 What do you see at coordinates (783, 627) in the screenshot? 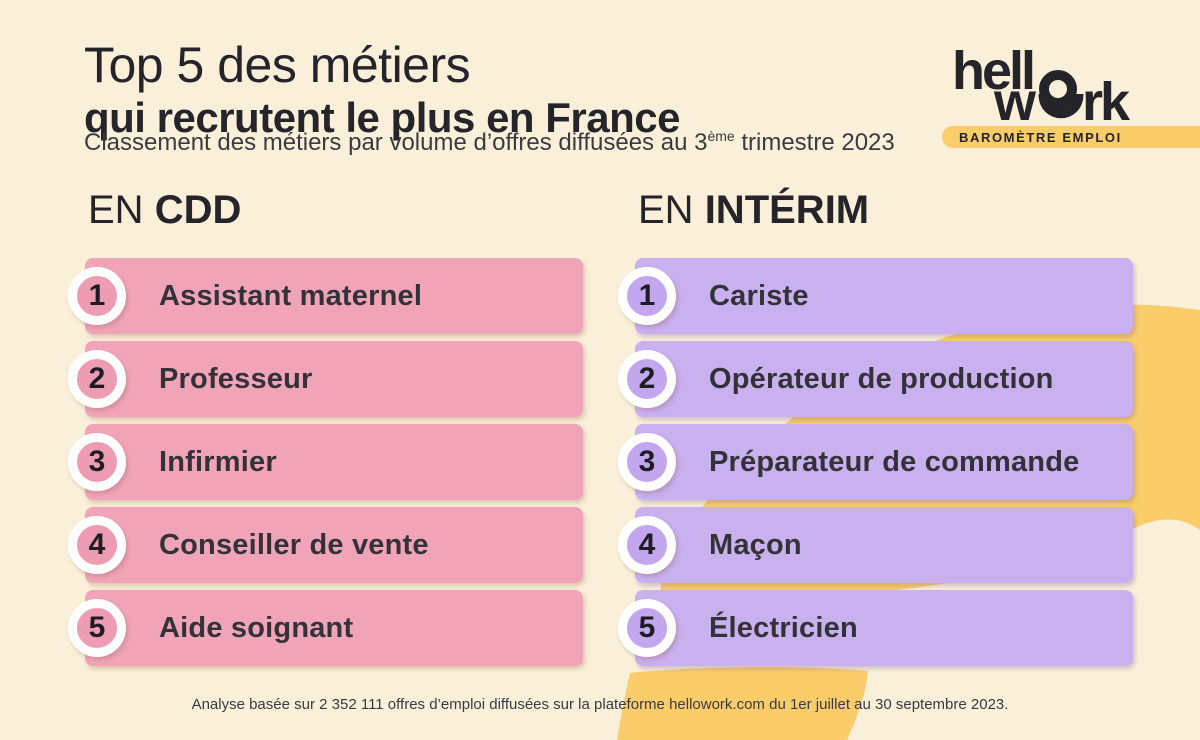
I see `job-label: Électricien` at bounding box center [783, 627].